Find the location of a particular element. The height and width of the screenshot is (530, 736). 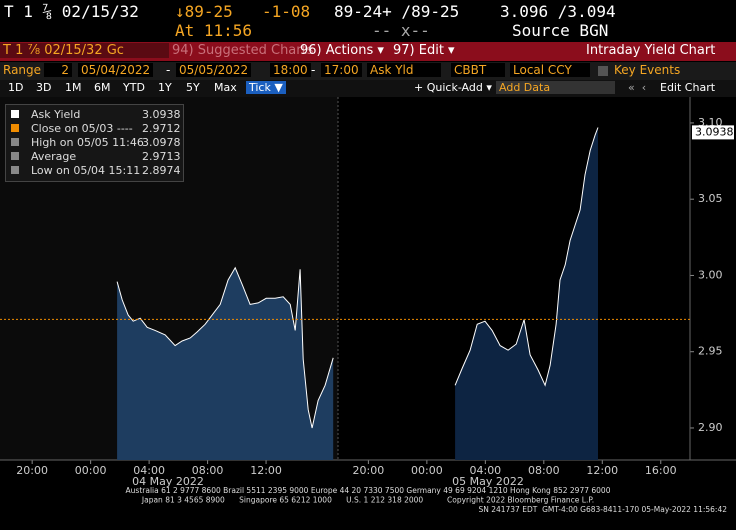

range-label: Range is located at coordinates (22, 70).